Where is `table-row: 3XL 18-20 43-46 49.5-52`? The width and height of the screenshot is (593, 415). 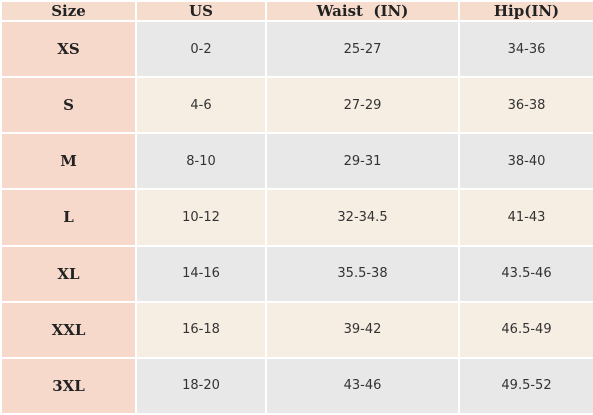 table-row: 3XL 18-20 43-46 49.5-52 is located at coordinates (296, 385).